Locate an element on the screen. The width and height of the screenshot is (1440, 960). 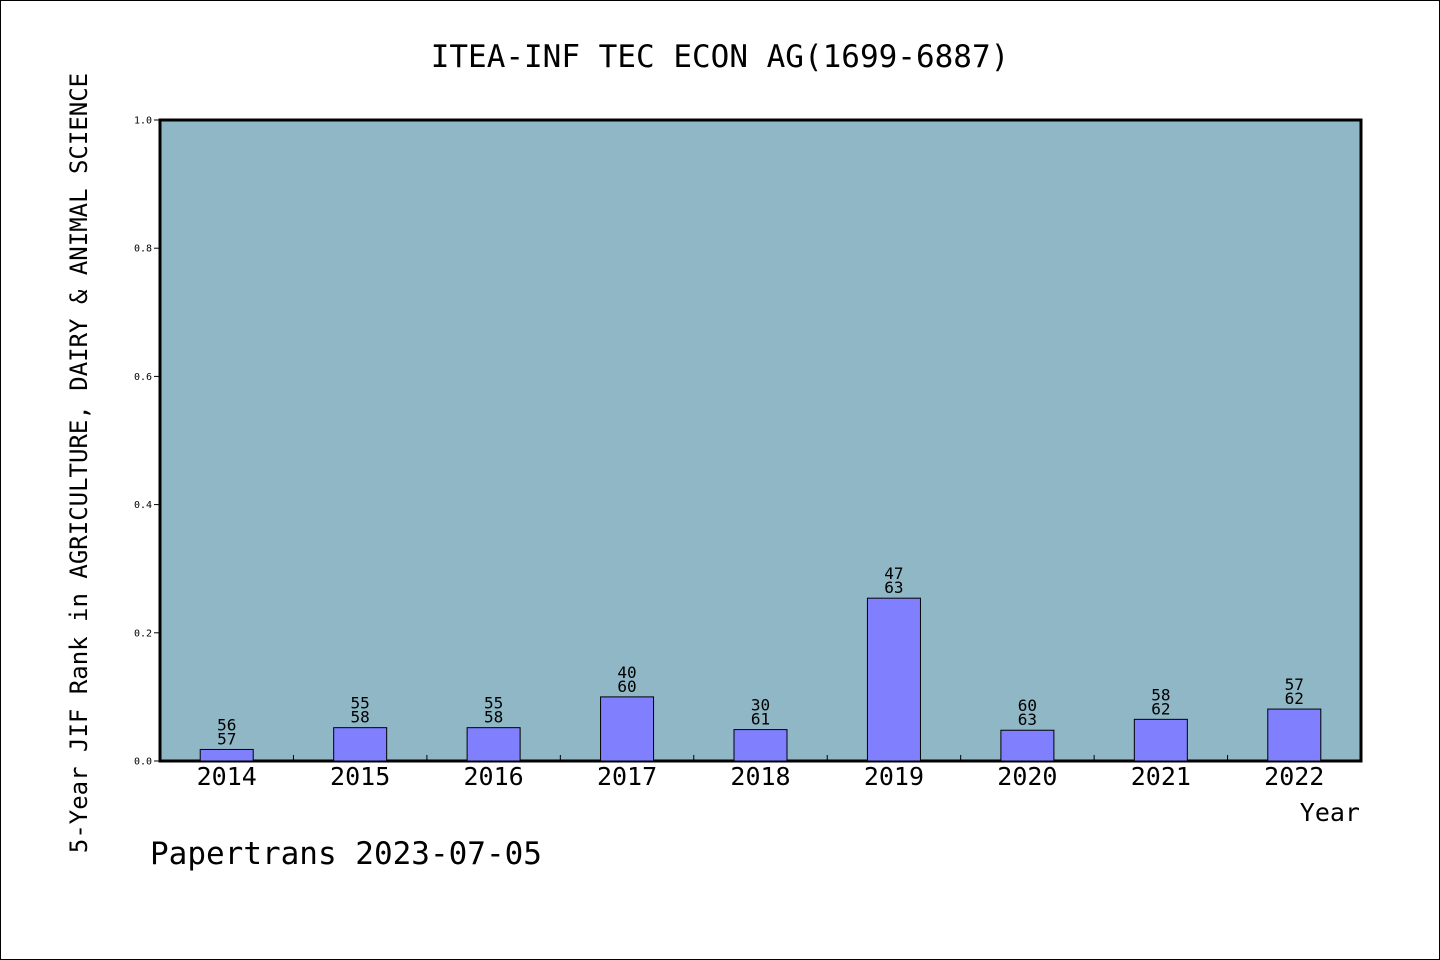
x-axis: 2014 2015 2016 2017 2018 2019 2020 2021 2022 is located at coordinates (760, 773).